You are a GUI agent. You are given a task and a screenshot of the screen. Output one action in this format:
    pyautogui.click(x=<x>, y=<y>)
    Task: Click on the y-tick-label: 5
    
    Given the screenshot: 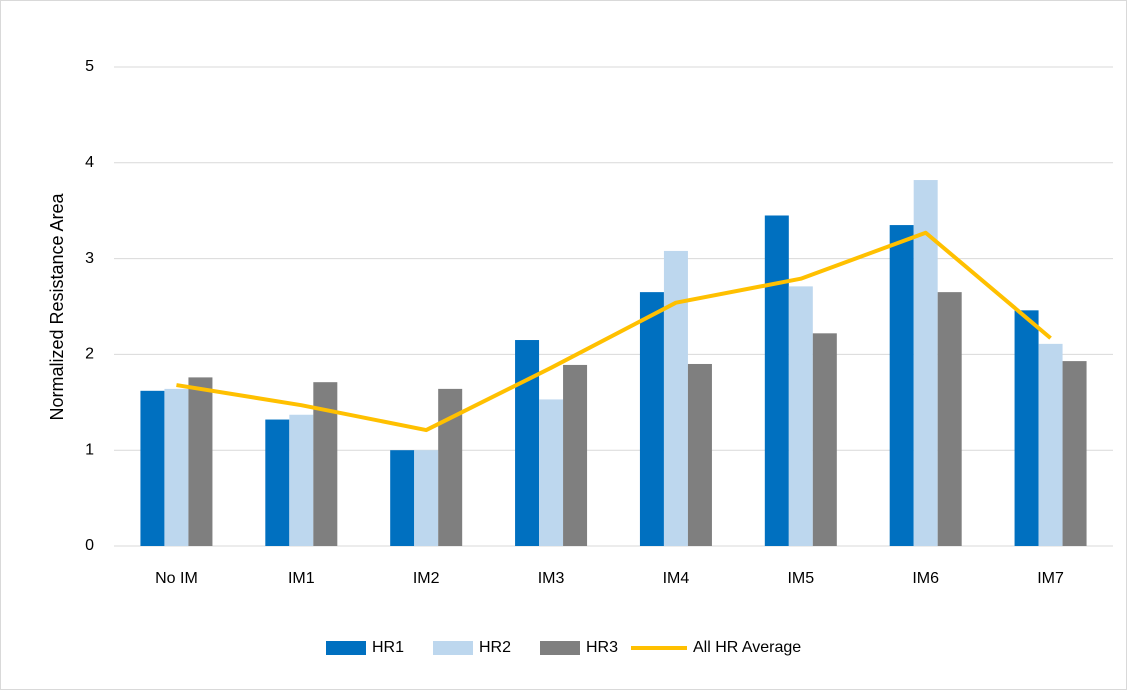 What is the action you would take?
    pyautogui.click(x=89, y=66)
    